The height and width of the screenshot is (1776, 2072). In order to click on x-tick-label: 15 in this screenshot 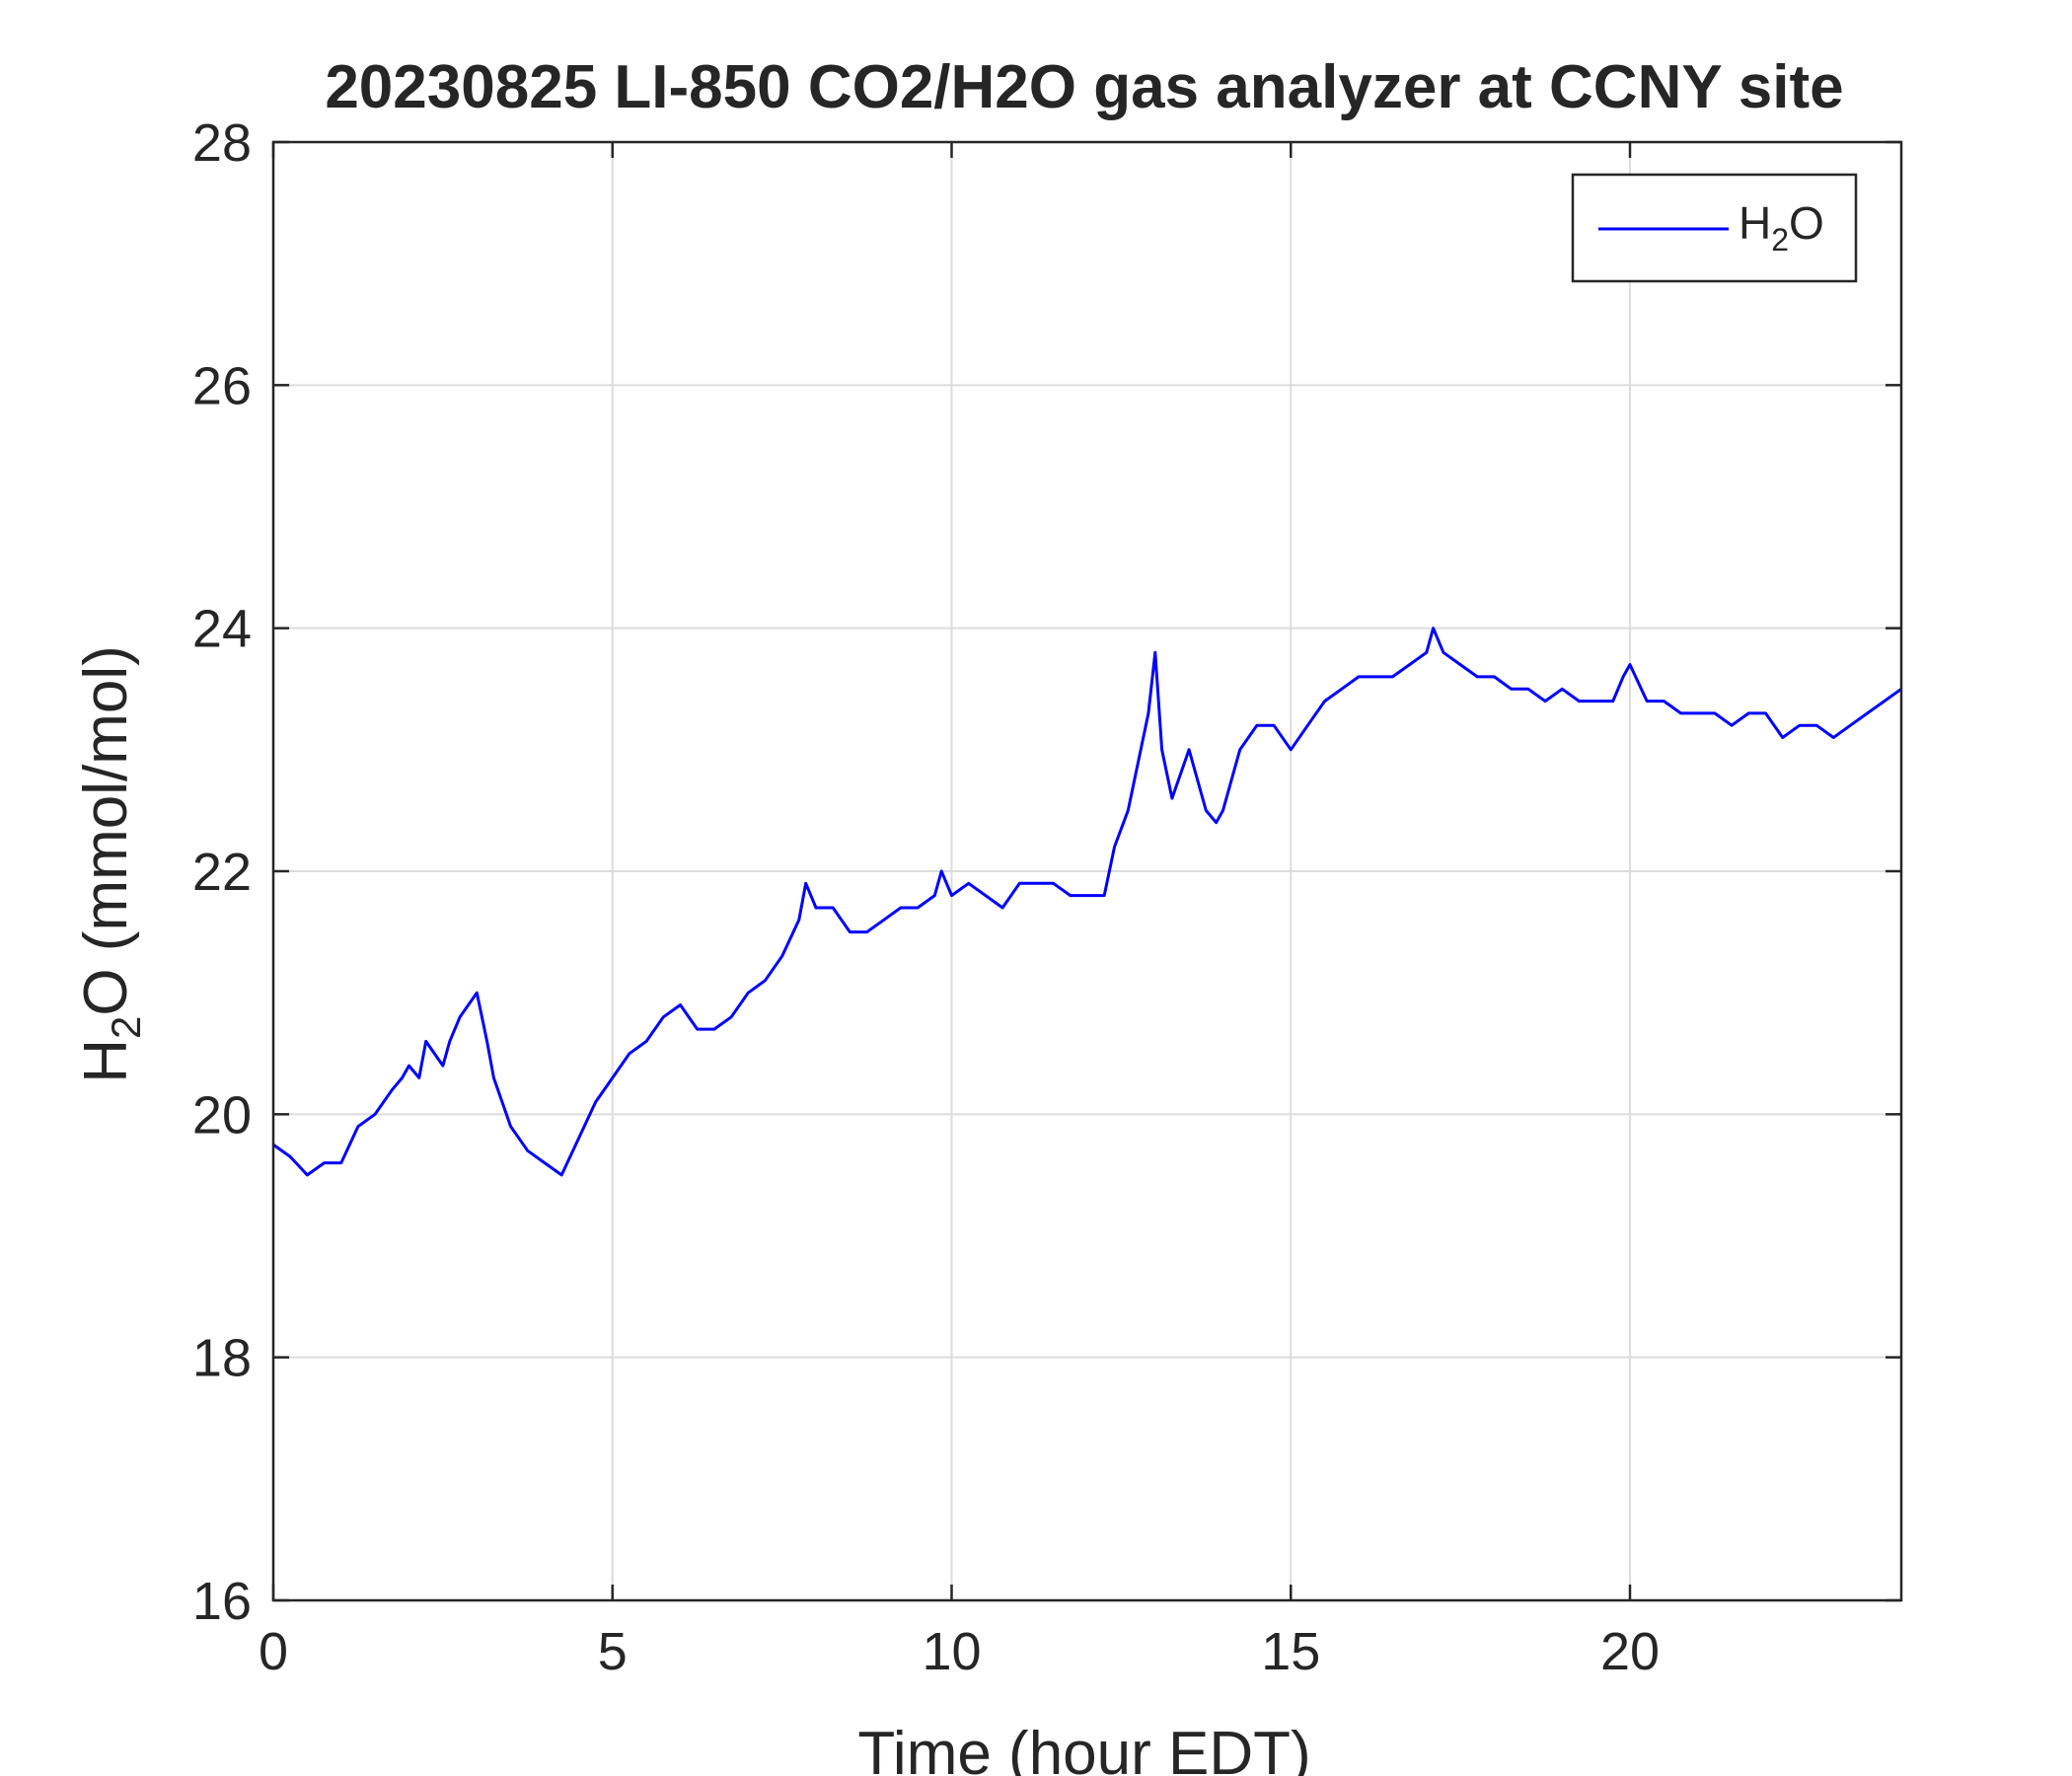, I will do `click(1291, 1652)`.